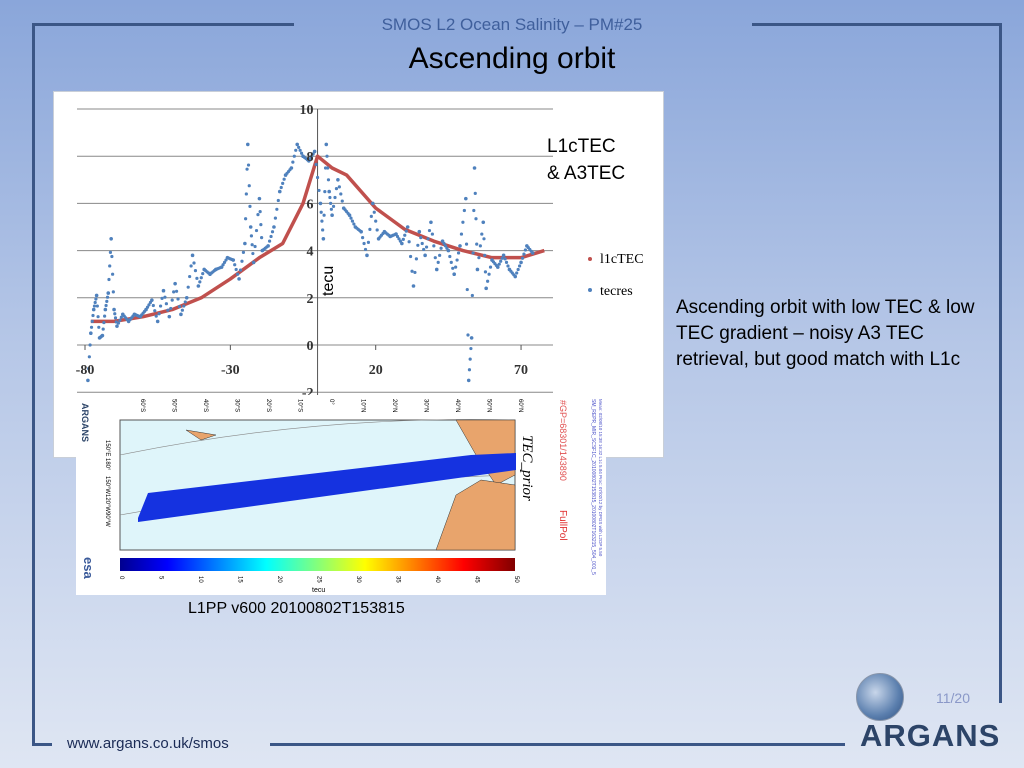 The height and width of the screenshot is (768, 1024). Describe the element at coordinates (200, 579) in the screenshot. I see `colorbar-tick: 10` at that location.